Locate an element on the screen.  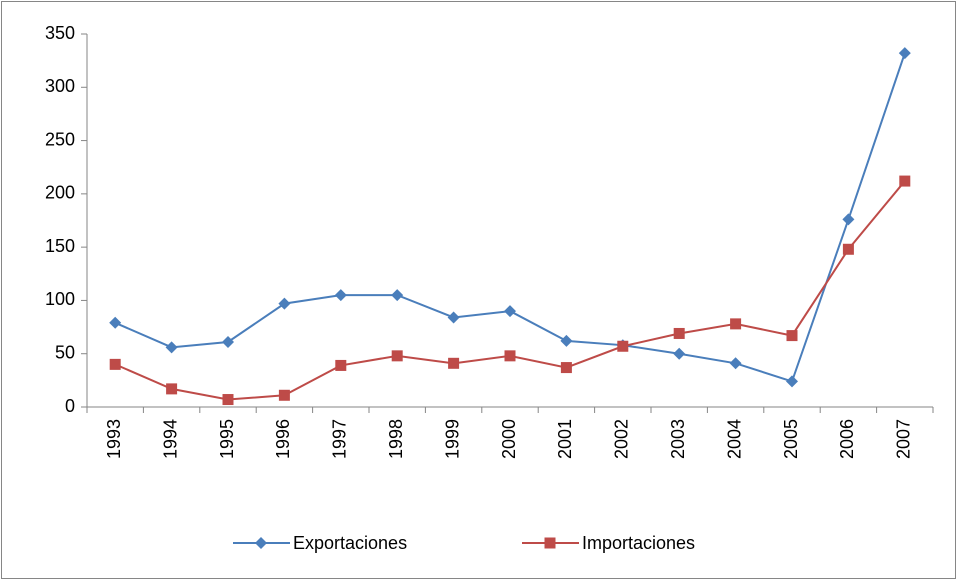
x-tick-label: 1999 is located at coordinates (452, 439).